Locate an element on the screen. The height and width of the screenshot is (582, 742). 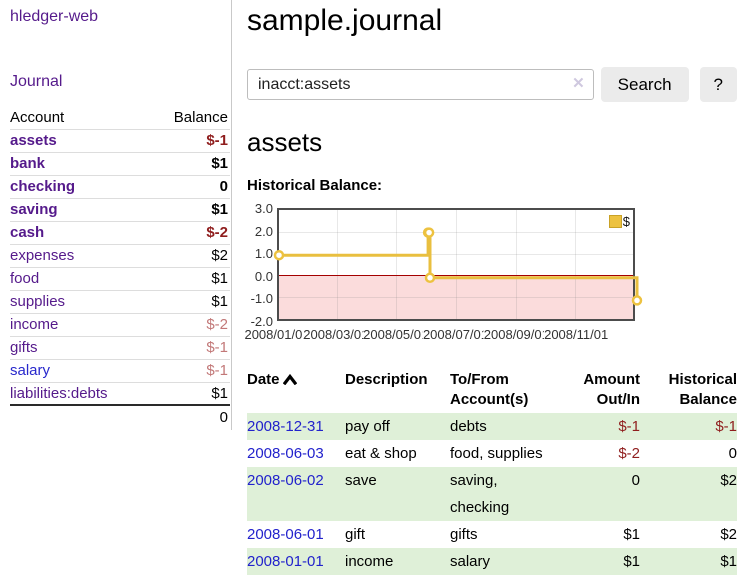
account-link-gifts: gifts is located at coordinates (24, 347).